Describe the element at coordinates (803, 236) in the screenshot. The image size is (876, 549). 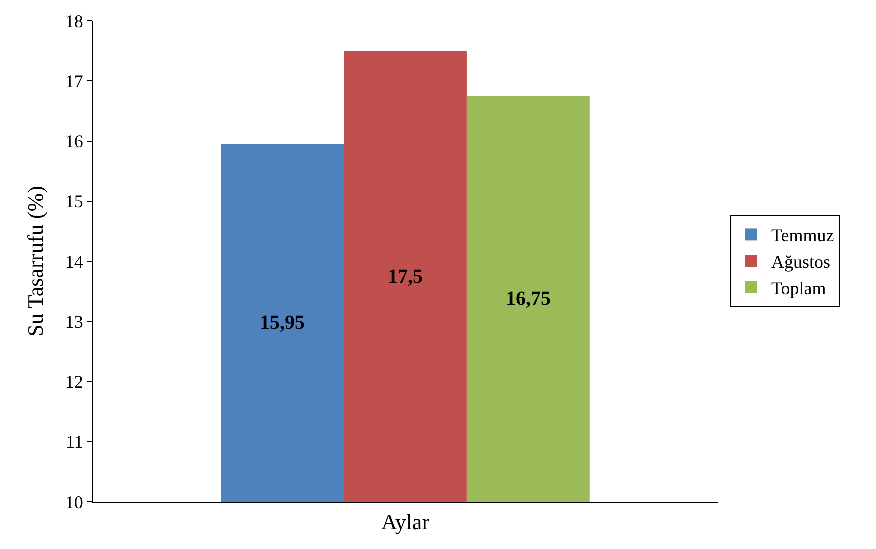
I see `legend-label: Temmuz` at that location.